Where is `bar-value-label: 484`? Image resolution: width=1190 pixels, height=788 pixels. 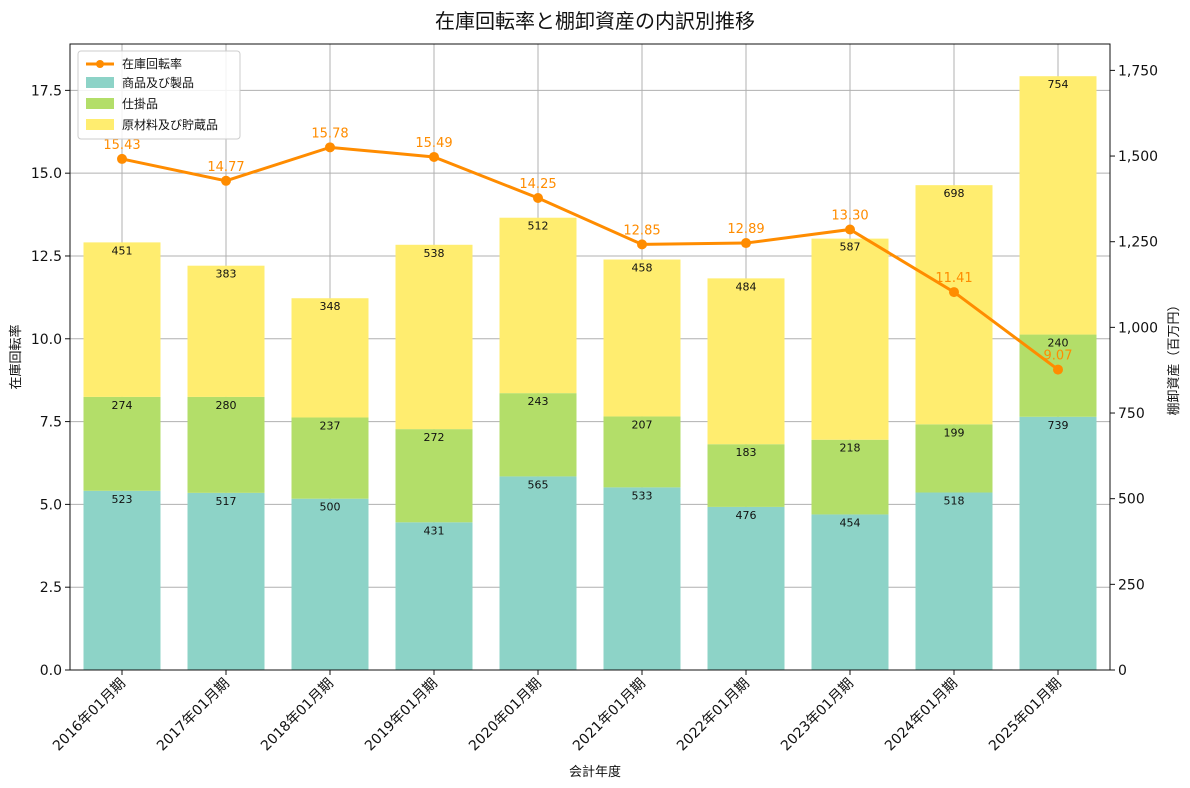 bar-value-label: 484 is located at coordinates (746, 286).